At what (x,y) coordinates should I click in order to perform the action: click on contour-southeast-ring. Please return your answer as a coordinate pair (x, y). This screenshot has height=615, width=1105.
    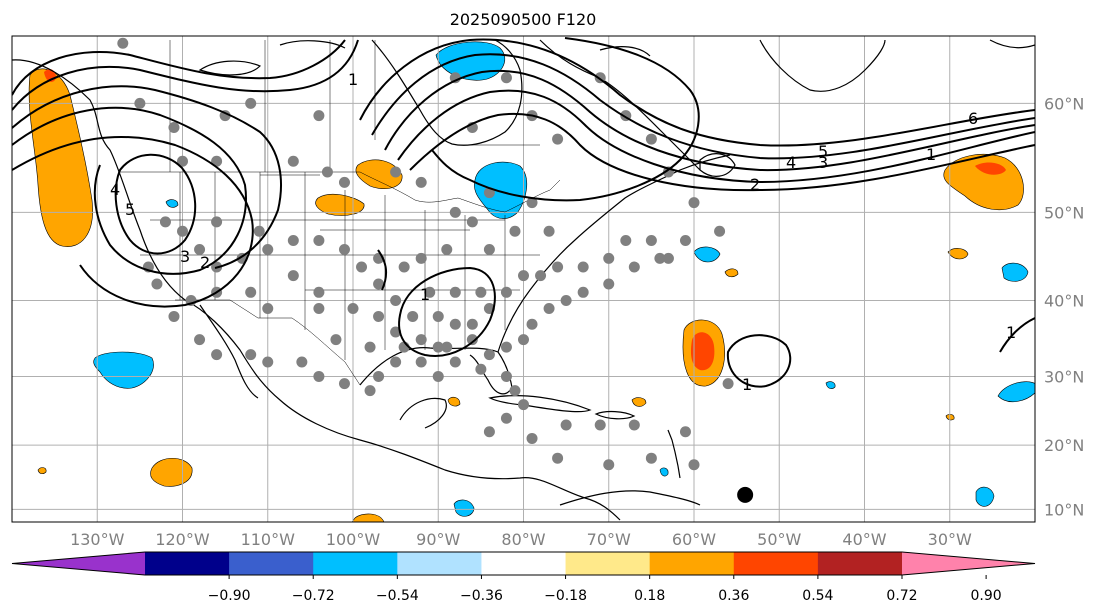
    Looking at the image, I should click on (447, 311).